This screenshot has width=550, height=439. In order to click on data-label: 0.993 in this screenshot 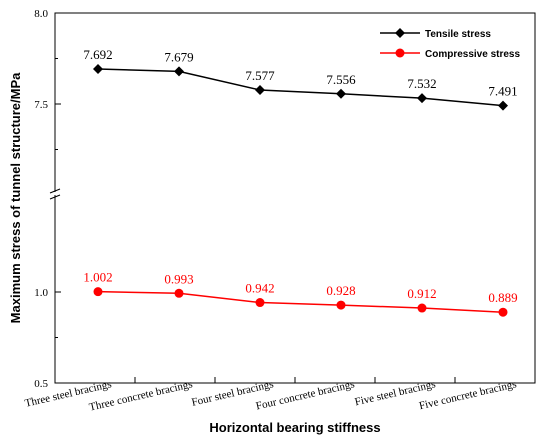, I will do `click(178, 278)`.